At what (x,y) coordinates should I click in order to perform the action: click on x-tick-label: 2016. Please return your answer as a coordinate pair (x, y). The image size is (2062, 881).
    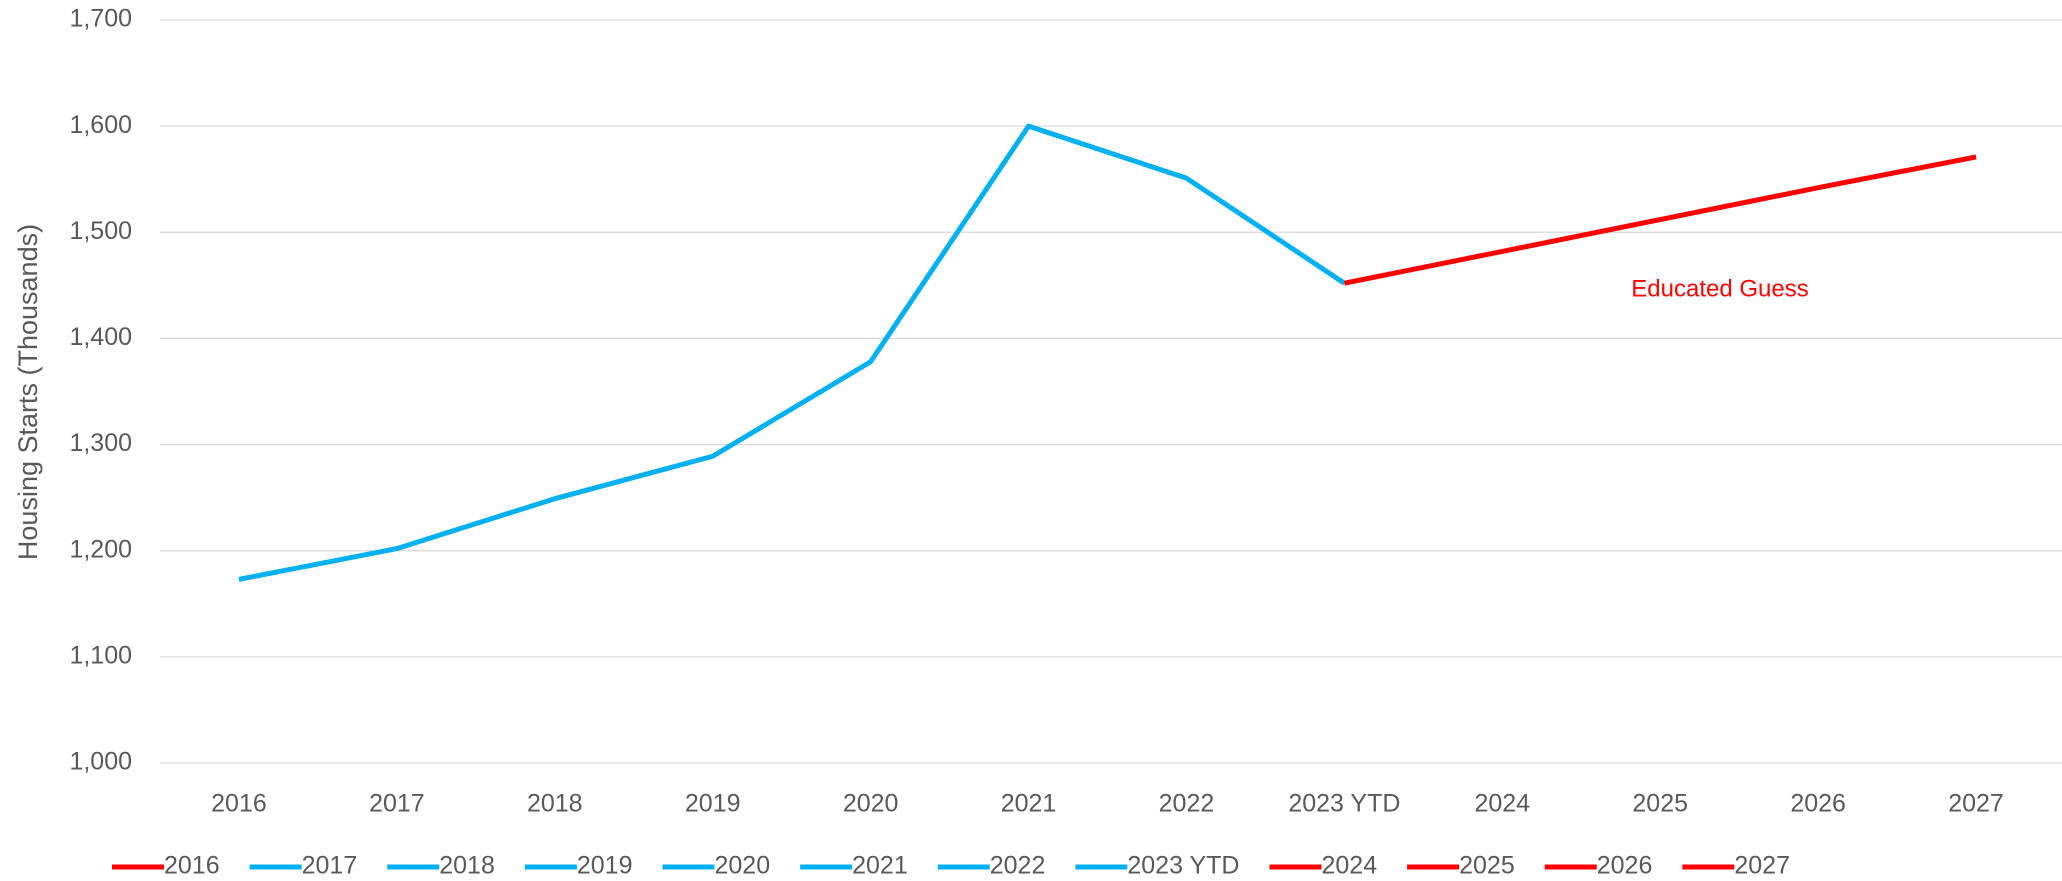
    Looking at the image, I should click on (239, 804).